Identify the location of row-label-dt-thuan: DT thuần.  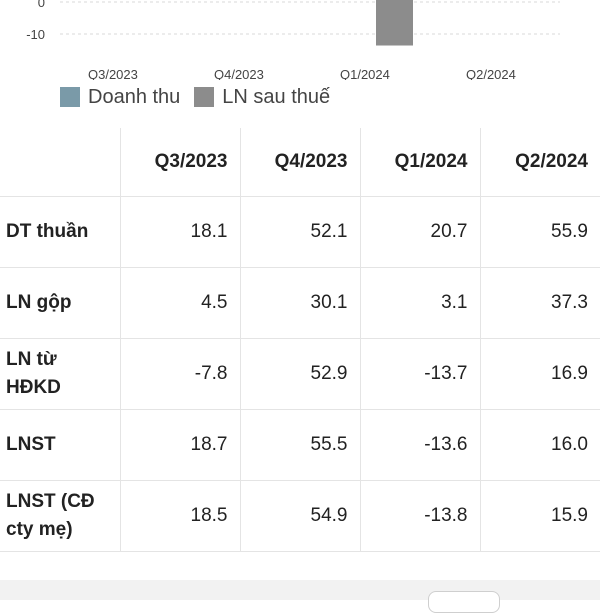
(60, 232).